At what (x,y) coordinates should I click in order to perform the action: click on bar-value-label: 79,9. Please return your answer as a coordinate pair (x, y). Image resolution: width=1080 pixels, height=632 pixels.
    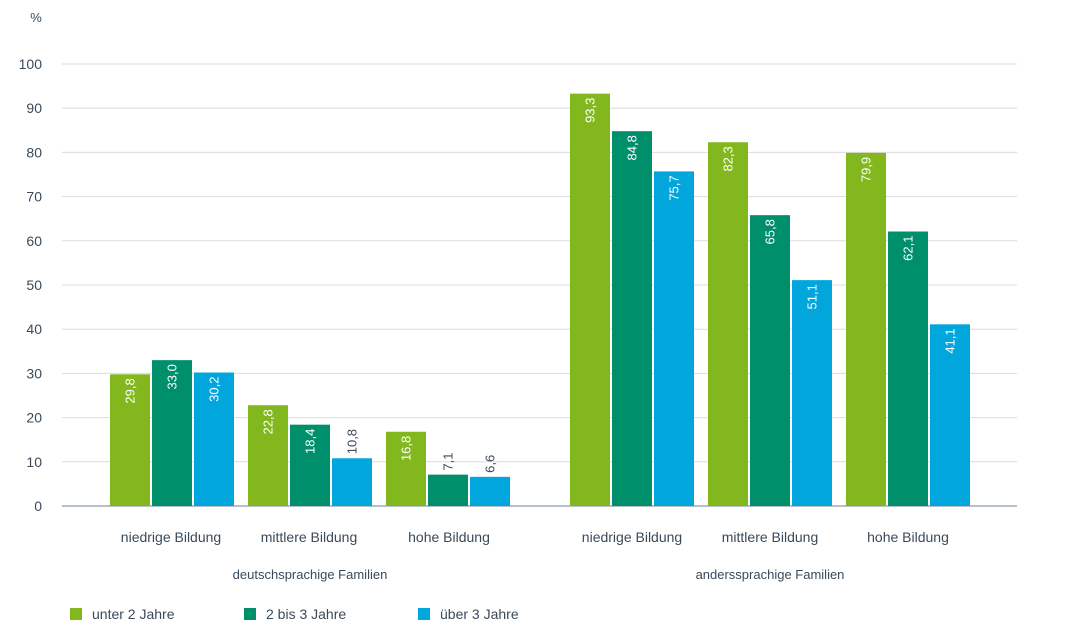
    Looking at the image, I should click on (866, 169).